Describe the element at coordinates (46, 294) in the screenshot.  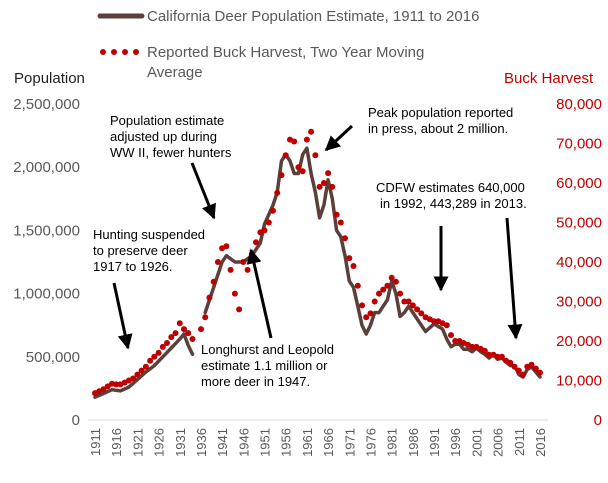
I see `left-tick-label: 1,000,000` at that location.